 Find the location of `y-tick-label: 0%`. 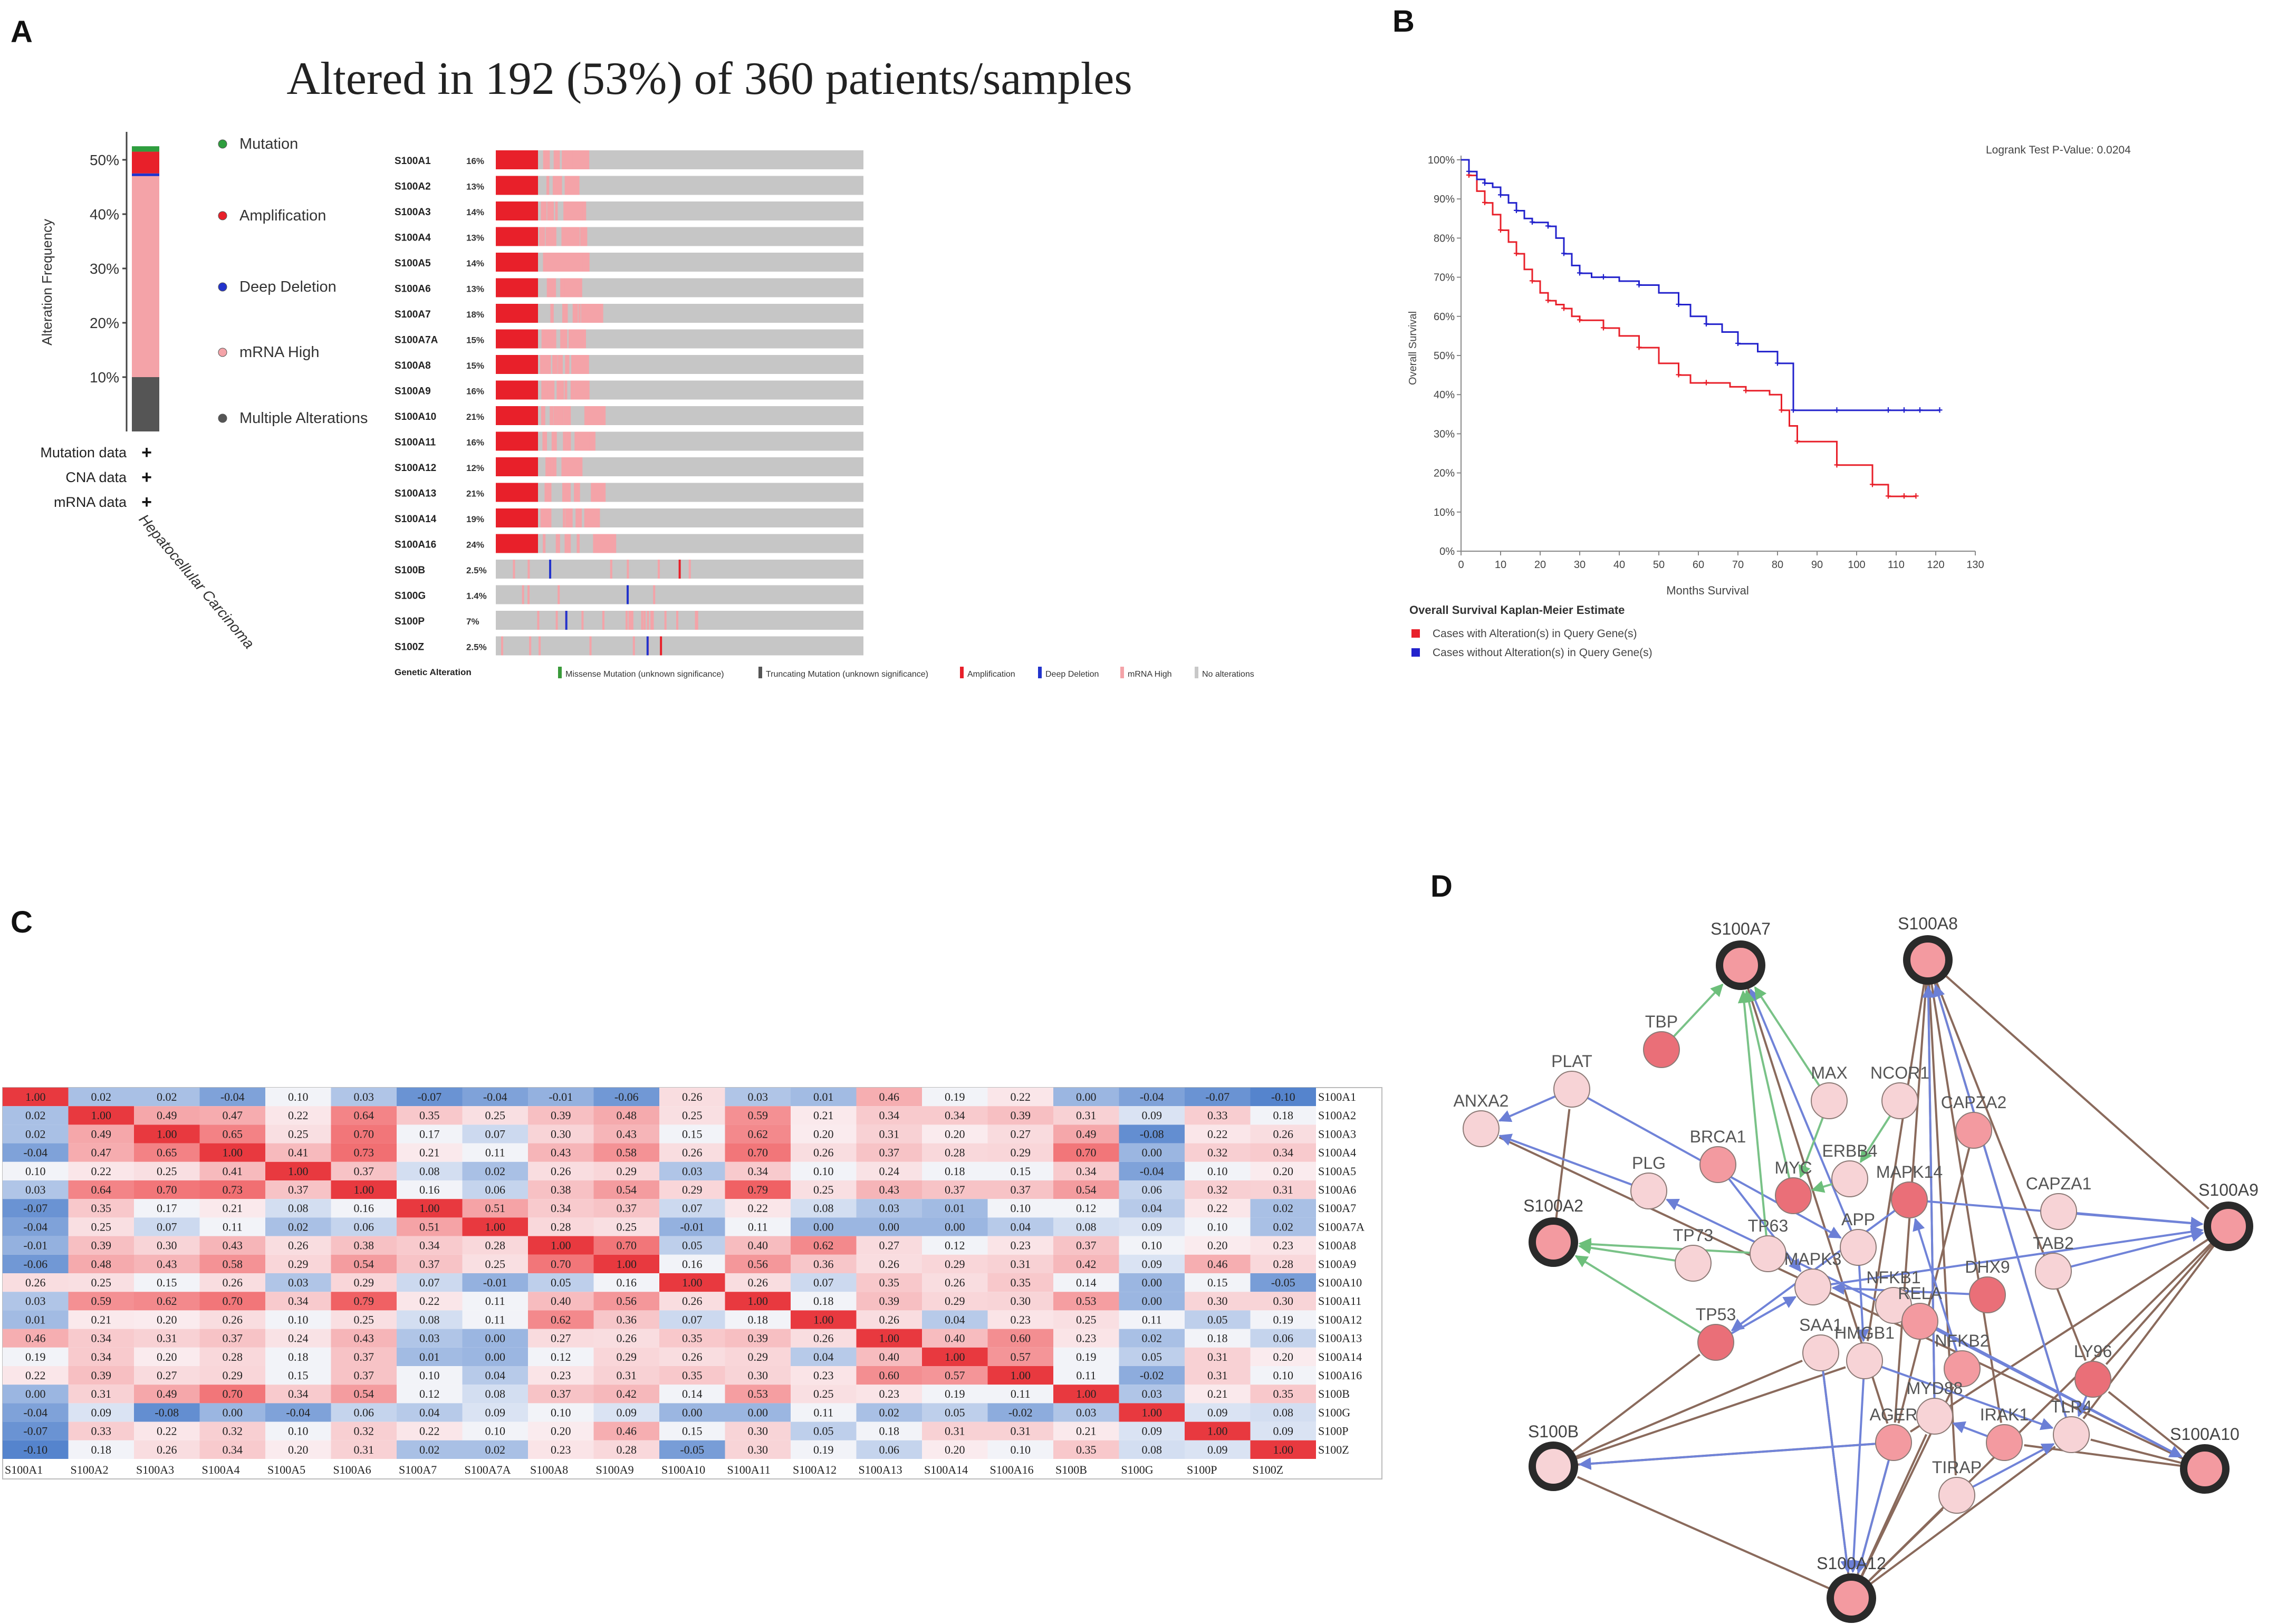

y-tick-label: 0% is located at coordinates (1447, 552).